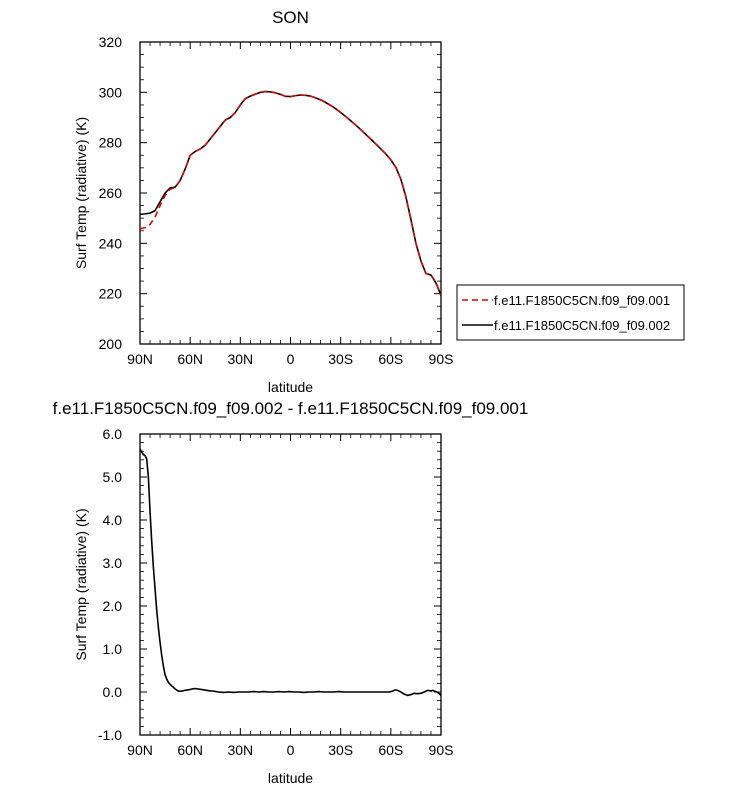 The width and height of the screenshot is (733, 795). Describe the element at coordinates (110, 735) in the screenshot. I see `y-tick-label: -1.0` at that location.